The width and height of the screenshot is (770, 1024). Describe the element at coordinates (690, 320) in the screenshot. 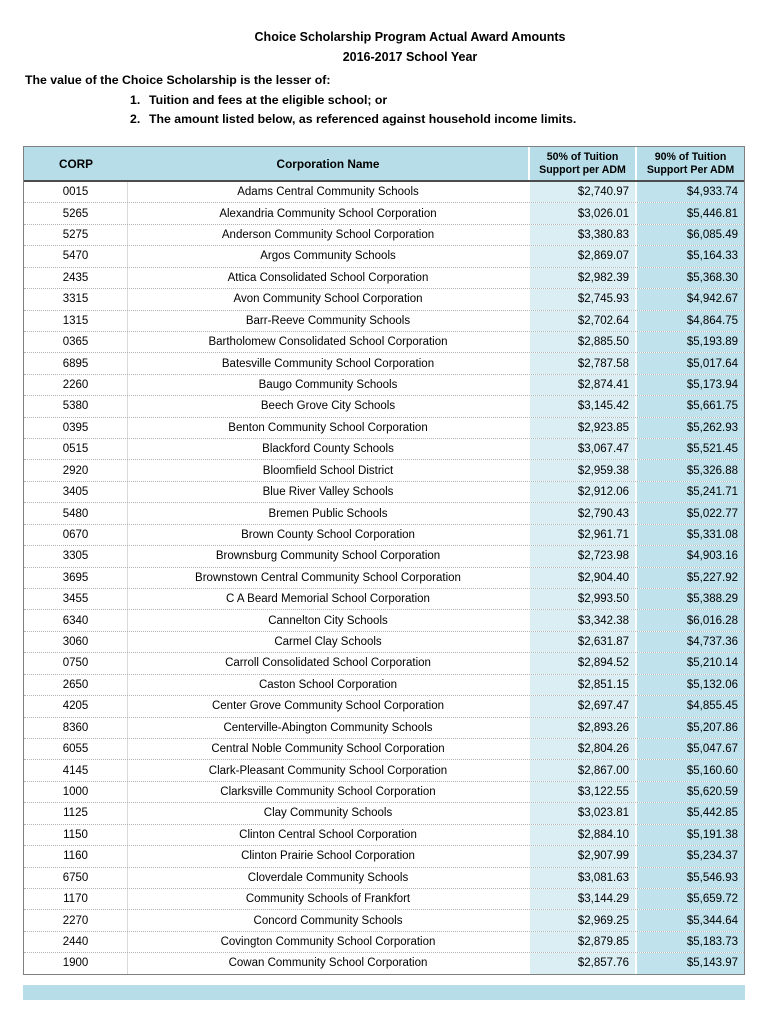

I see `cell-90pct: $4,864.75` at that location.